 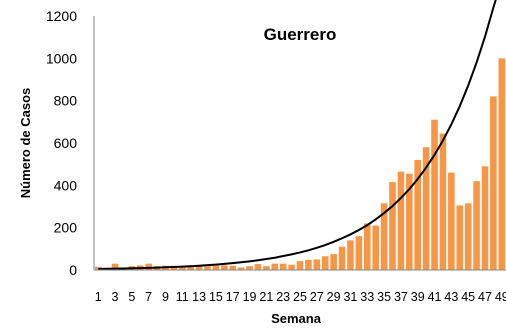 I want to click on y-tick-label: 600, so click(x=66, y=143).